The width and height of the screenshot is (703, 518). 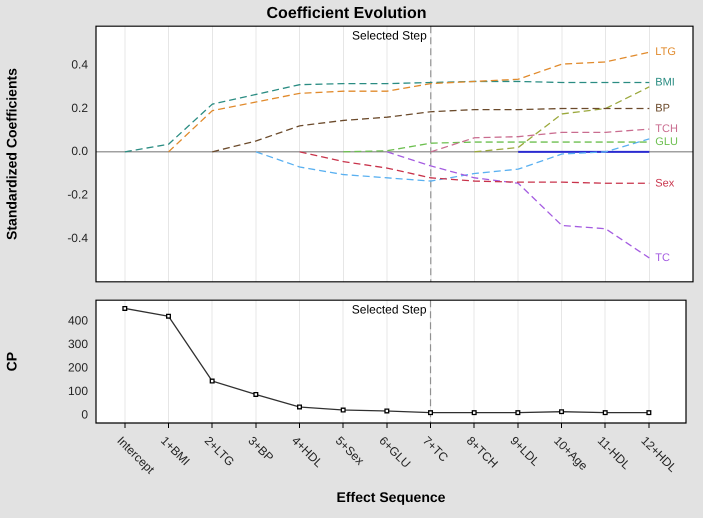 I want to click on y-tick-label: -0.2, so click(x=77, y=194).